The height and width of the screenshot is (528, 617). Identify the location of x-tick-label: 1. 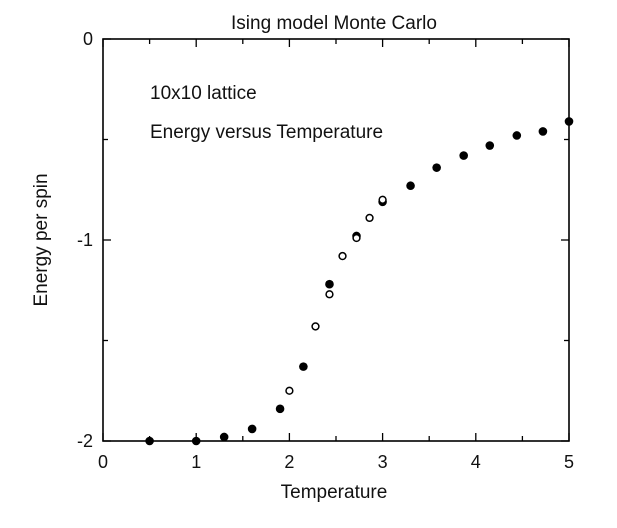
(196, 462).